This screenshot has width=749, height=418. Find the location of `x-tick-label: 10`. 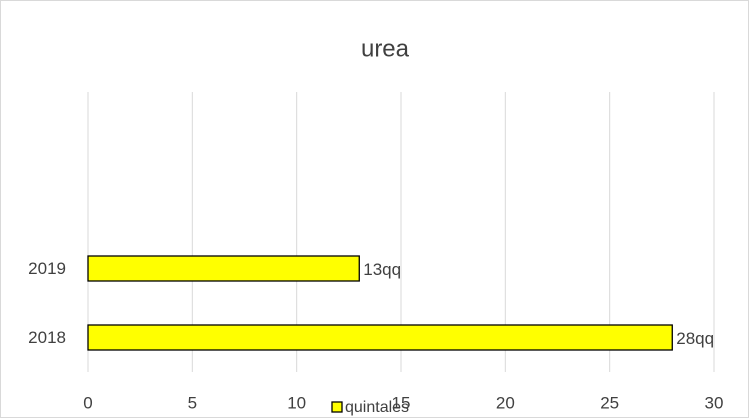

x-tick-label: 10 is located at coordinates (296, 402).